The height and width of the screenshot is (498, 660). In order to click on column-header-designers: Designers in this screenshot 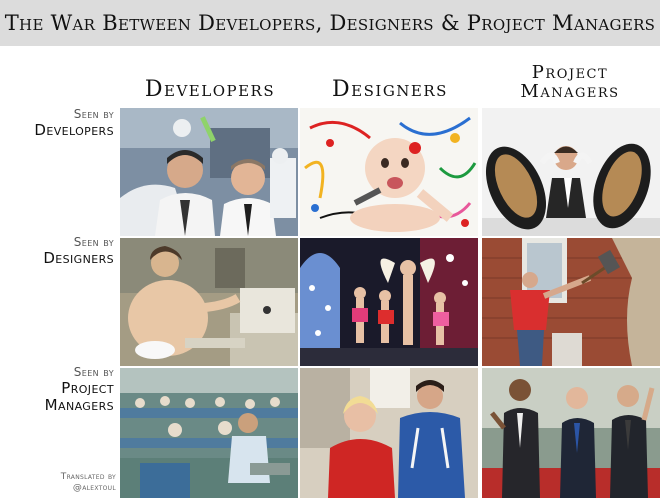, I will do `click(390, 89)`.